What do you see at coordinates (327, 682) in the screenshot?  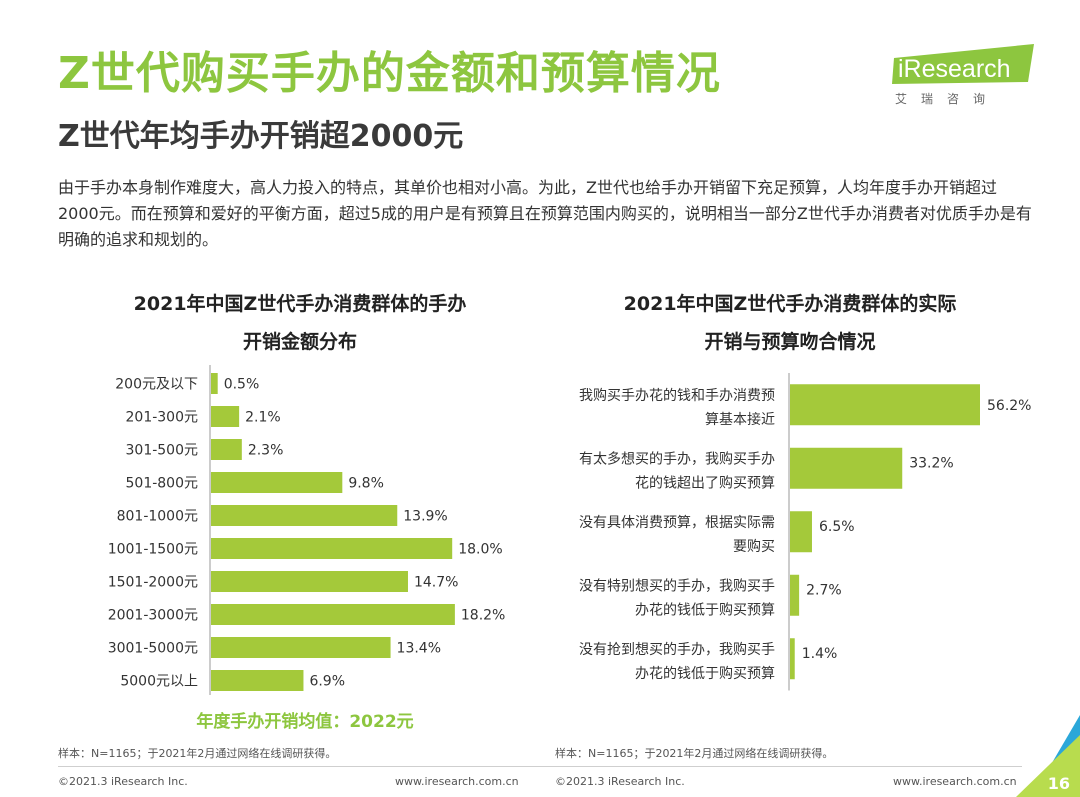 I see `left-value-label: 6.9%` at bounding box center [327, 682].